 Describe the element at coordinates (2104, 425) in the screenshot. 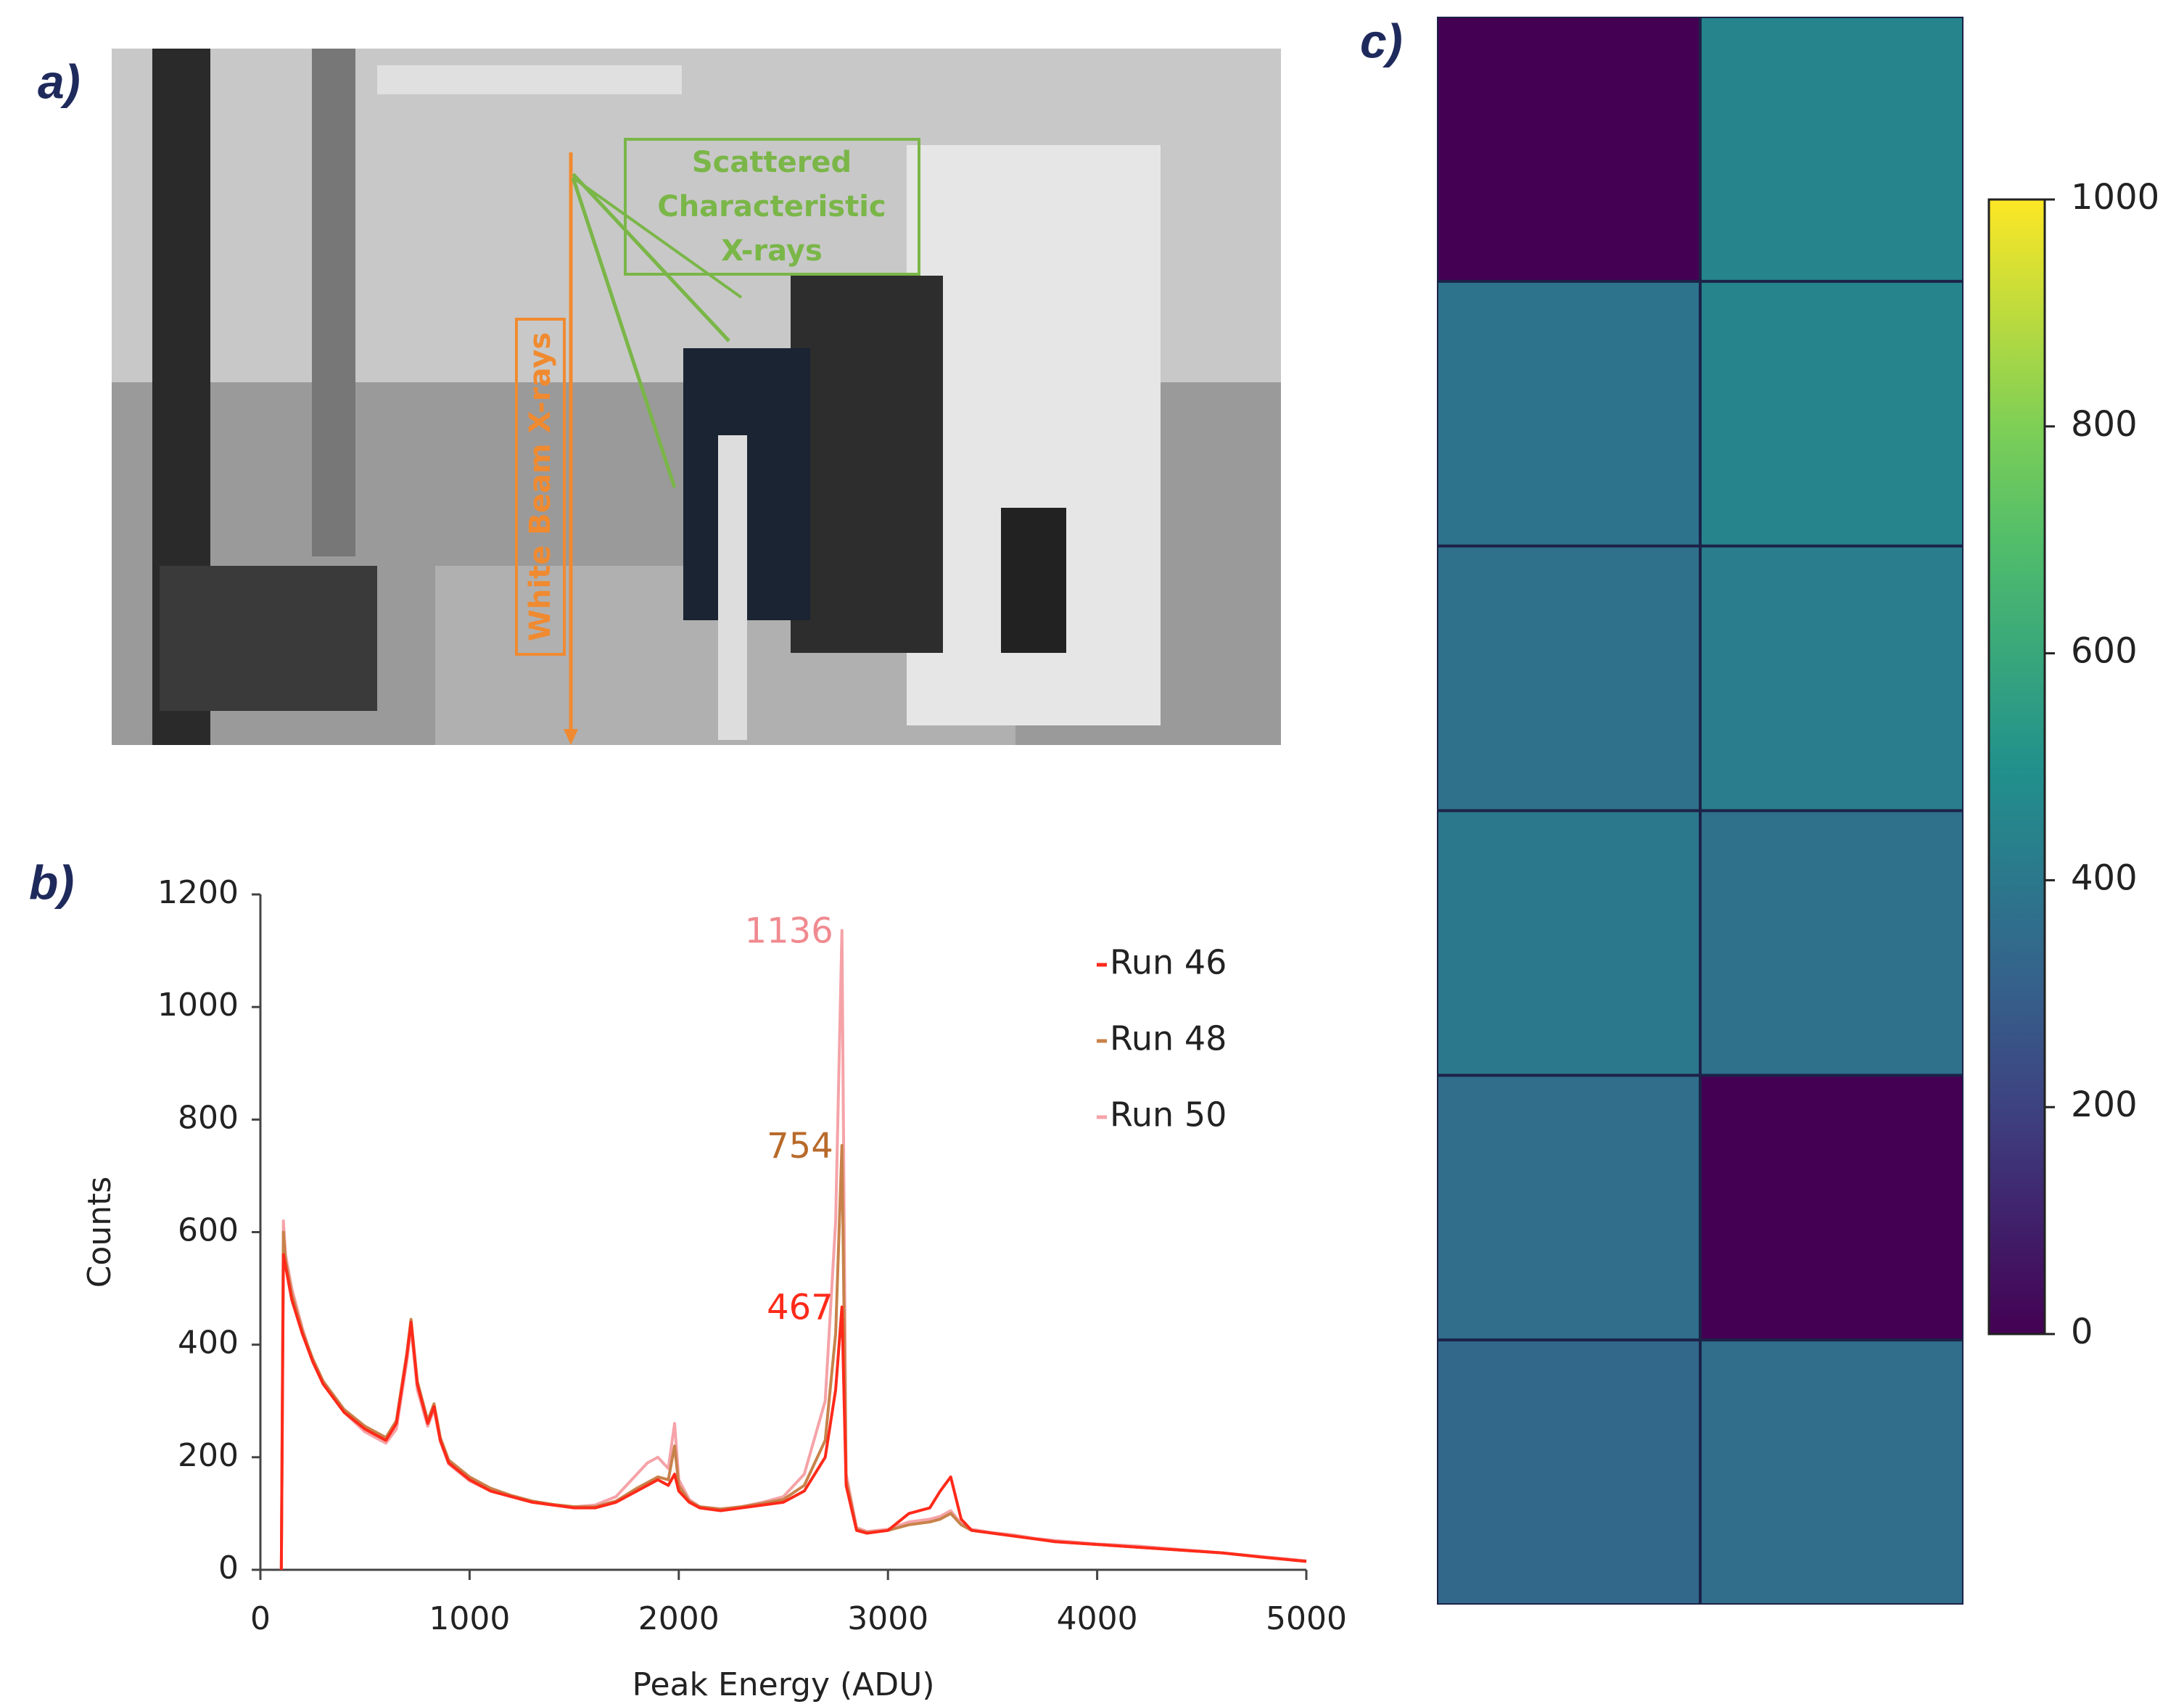

I see `colorbar-tick-label: 800` at that location.